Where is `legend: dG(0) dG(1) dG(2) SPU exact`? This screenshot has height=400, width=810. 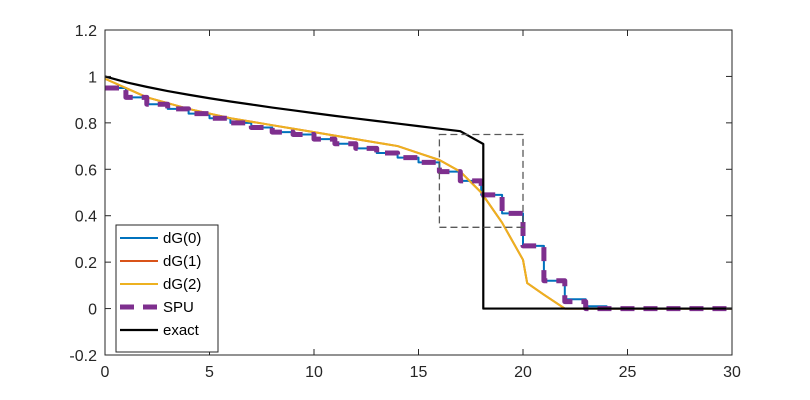 legend: dG(0) dG(1) dG(2) SPU exact is located at coordinates (167, 288).